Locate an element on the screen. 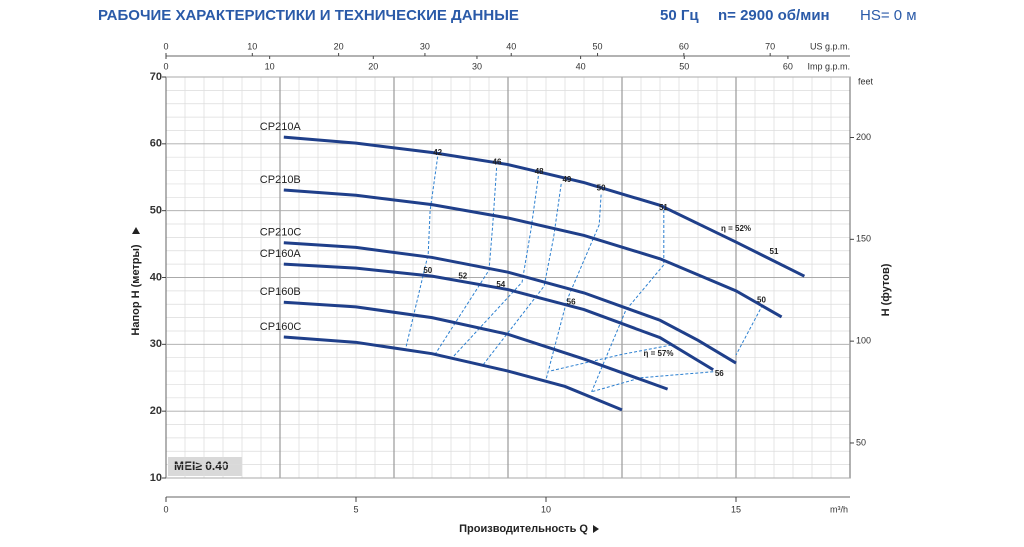 The height and width of the screenshot is (547, 1024). y-tick-label: 20 is located at coordinates (156, 411).